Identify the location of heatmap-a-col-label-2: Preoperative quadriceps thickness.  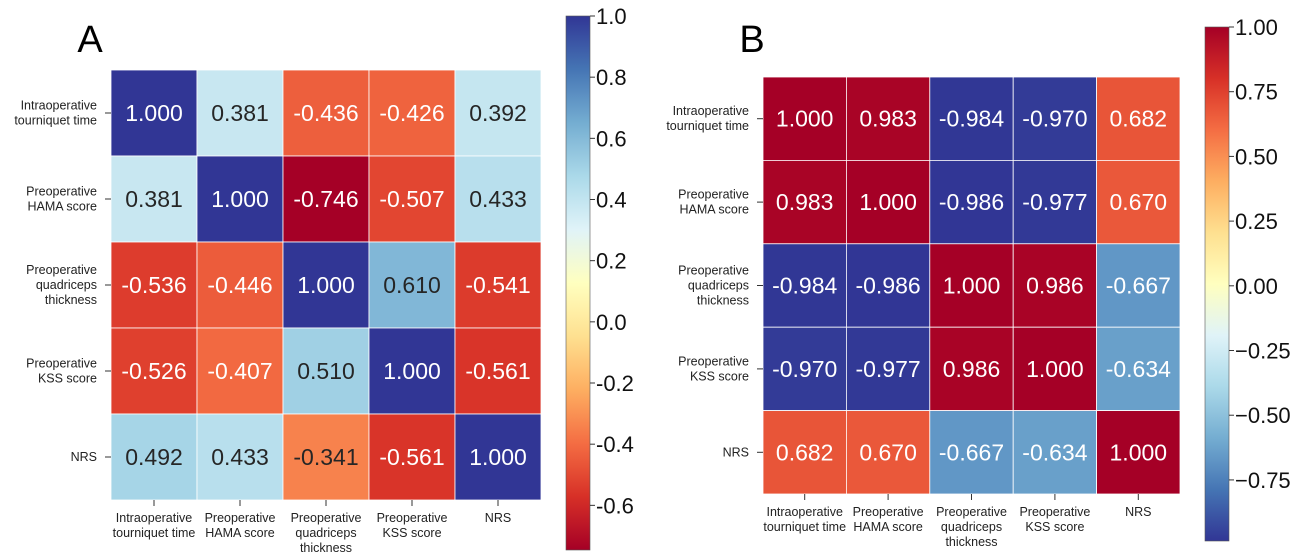
(326, 531).